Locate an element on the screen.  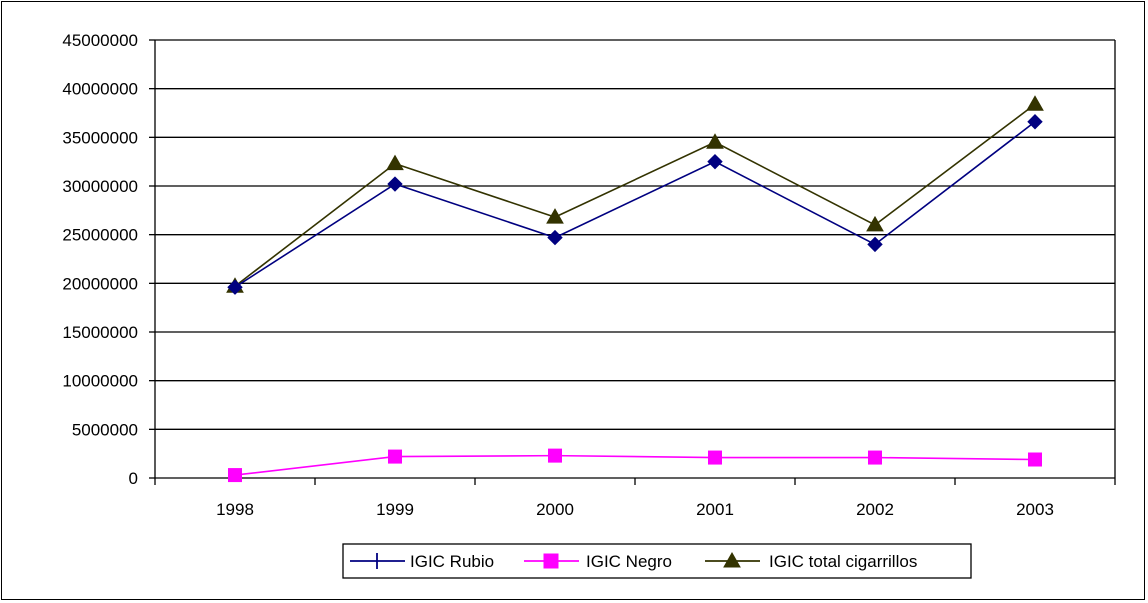
x-tick-label: 2003 is located at coordinates (1035, 509).